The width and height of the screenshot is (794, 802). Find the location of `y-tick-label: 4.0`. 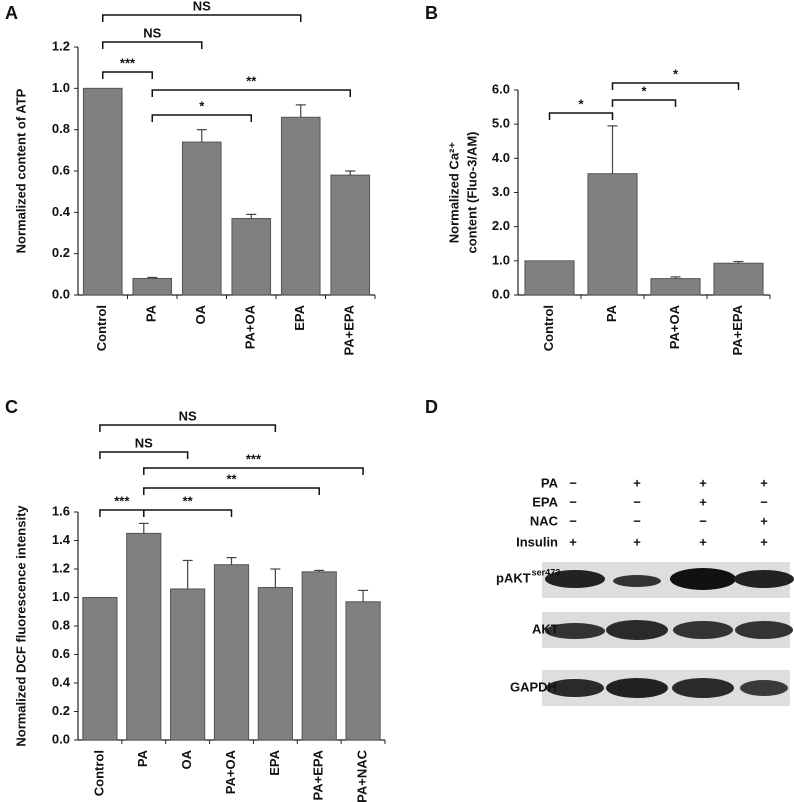

y-tick-label: 4.0 is located at coordinates (501, 157).